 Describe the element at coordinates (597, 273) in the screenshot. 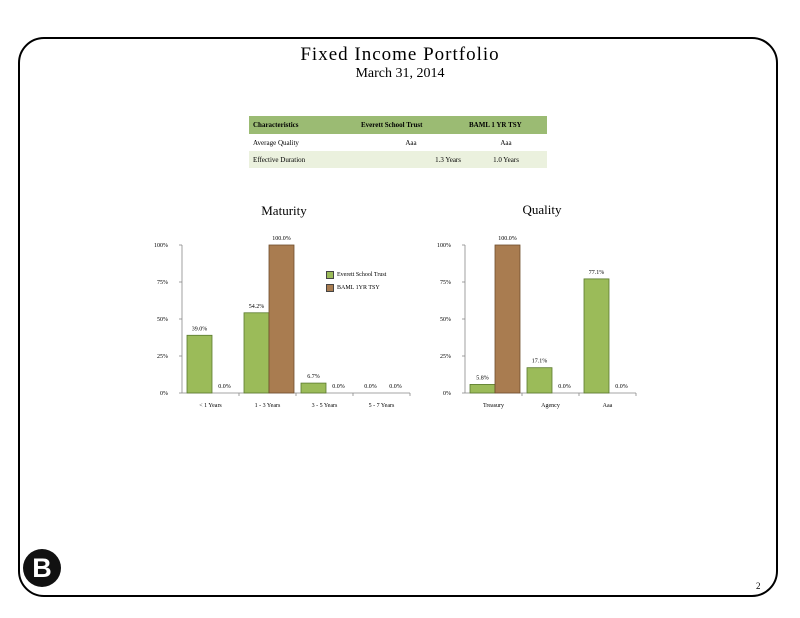

I see `quality-data-label: 77.1%` at that location.